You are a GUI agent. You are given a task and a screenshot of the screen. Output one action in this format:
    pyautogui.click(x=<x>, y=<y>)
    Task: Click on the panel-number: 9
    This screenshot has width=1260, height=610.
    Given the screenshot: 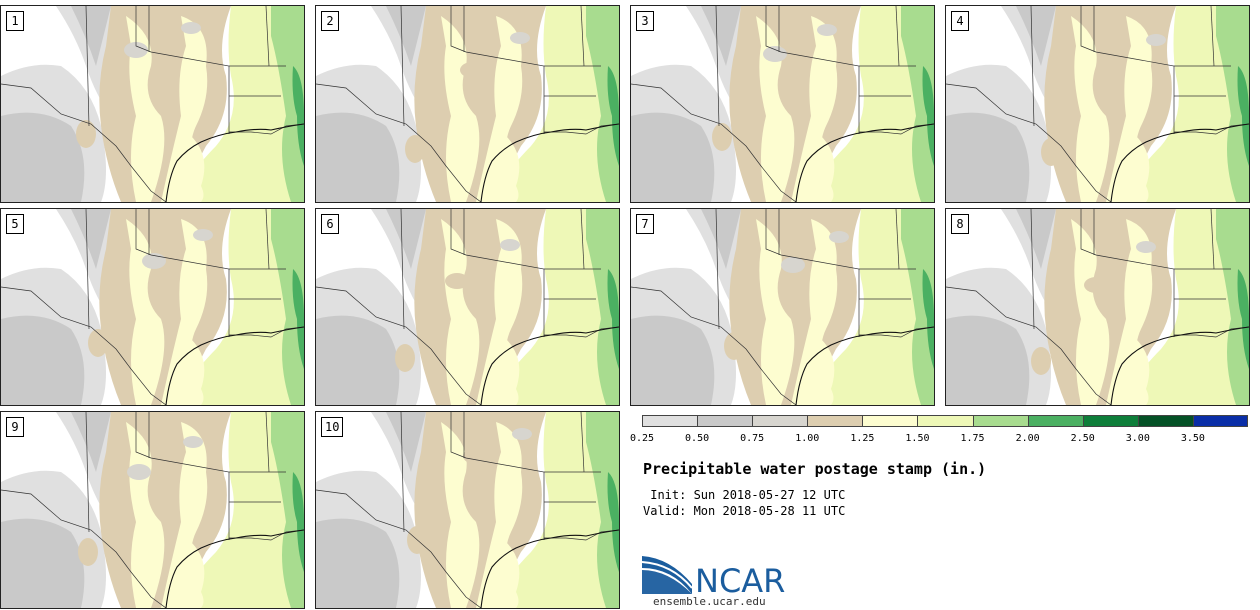 What is the action you would take?
    pyautogui.click(x=15, y=427)
    